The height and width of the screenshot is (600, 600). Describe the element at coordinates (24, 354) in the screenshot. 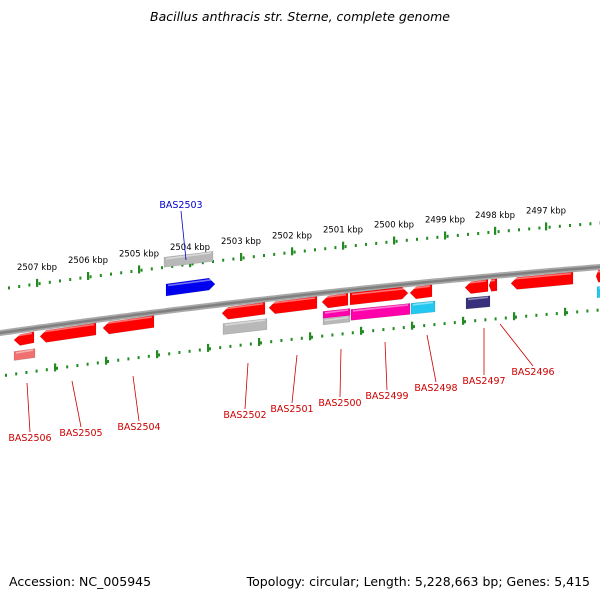

I see `gene-bas2506-overlay` at that location.